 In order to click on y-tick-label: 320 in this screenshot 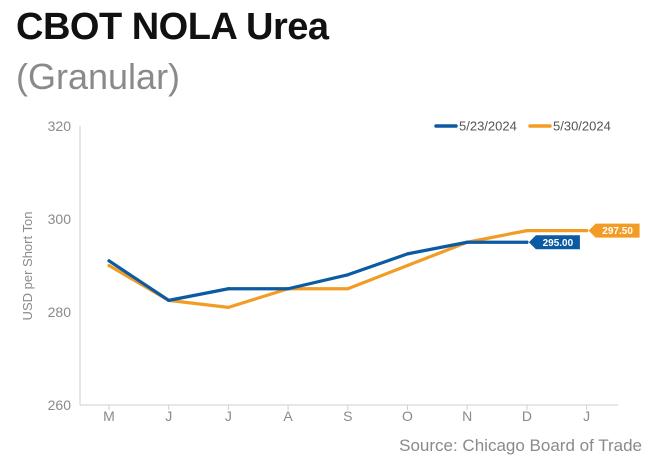, I will do `click(60, 126)`.